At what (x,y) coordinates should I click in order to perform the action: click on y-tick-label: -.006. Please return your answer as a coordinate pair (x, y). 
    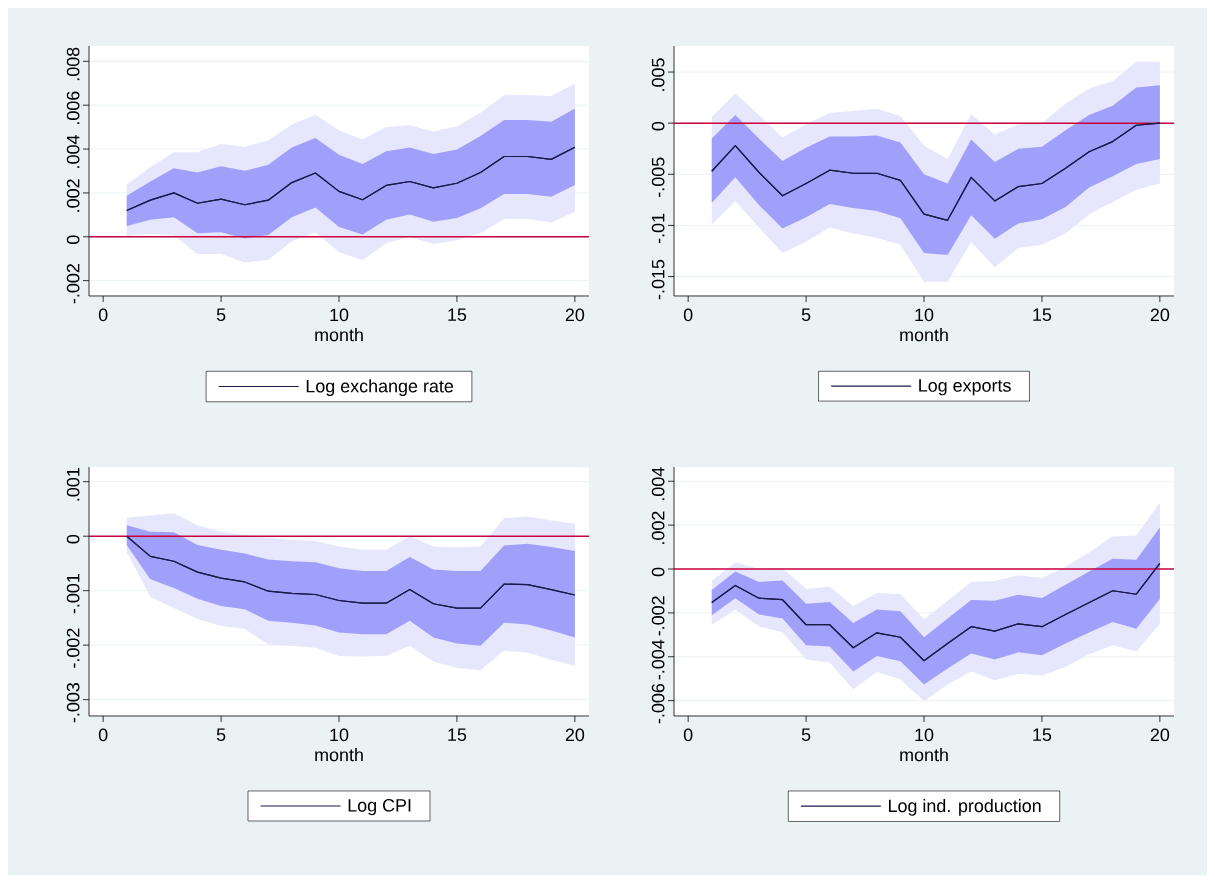
    Looking at the image, I should click on (658, 703).